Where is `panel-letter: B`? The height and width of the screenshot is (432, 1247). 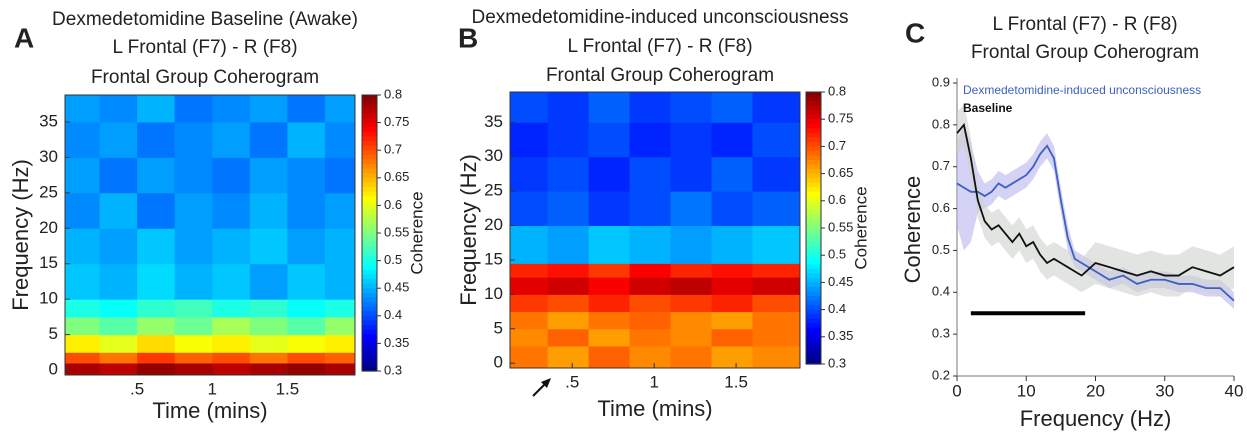
panel-letter: B is located at coordinates (468, 37).